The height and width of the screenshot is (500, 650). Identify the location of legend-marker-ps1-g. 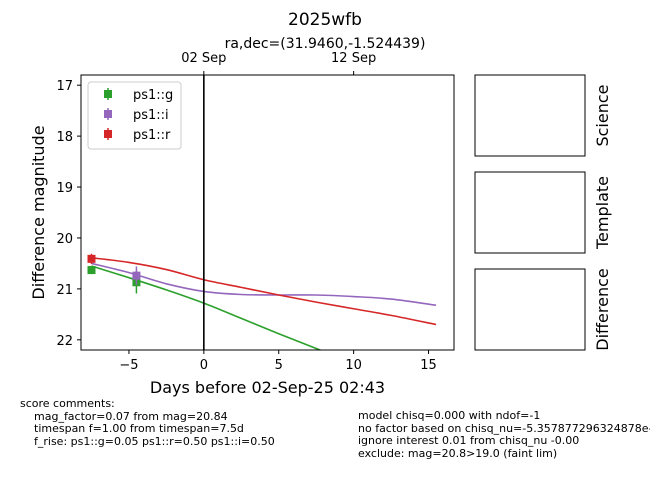
(108, 94).